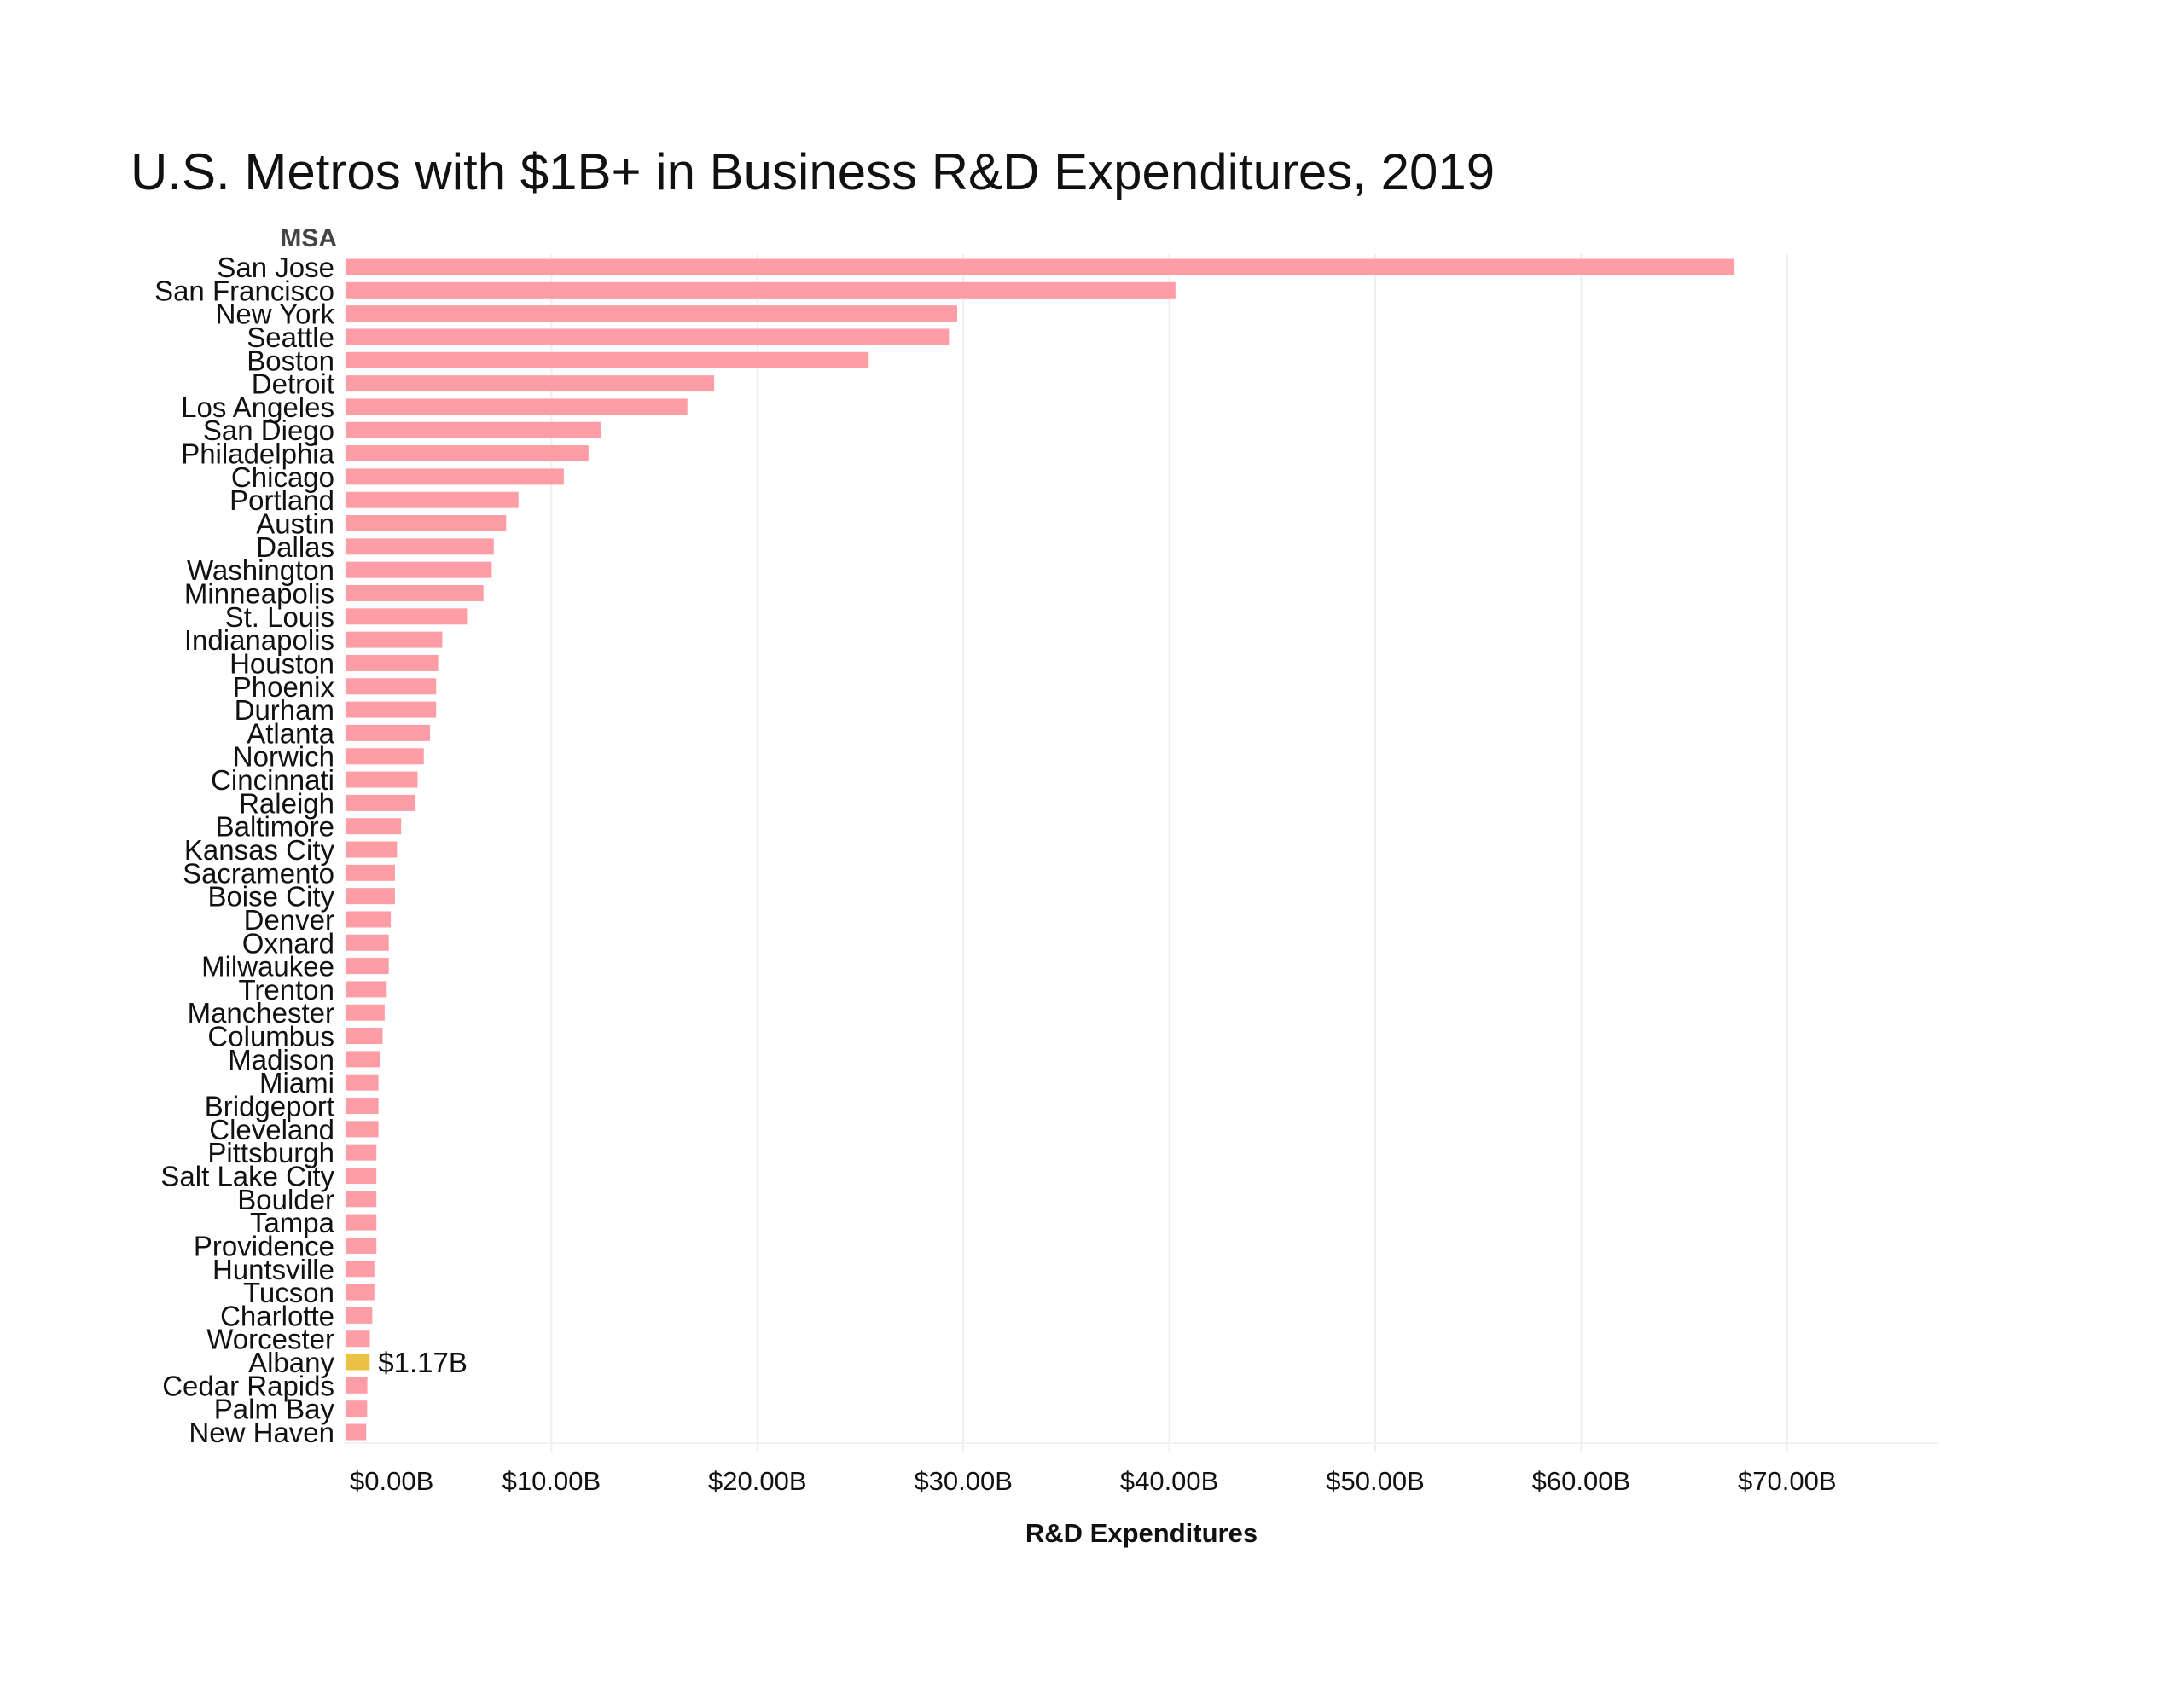 This screenshot has height=1687, width=2184. Describe the element at coordinates (423, 1362) in the screenshot. I see `annotations: $1.17B` at that location.